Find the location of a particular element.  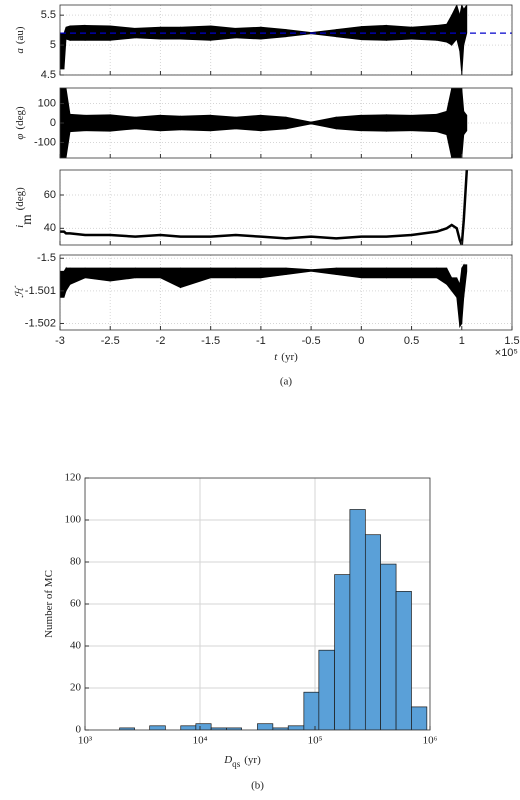

x-tick-label: 10⁶ is located at coordinates (430, 741).